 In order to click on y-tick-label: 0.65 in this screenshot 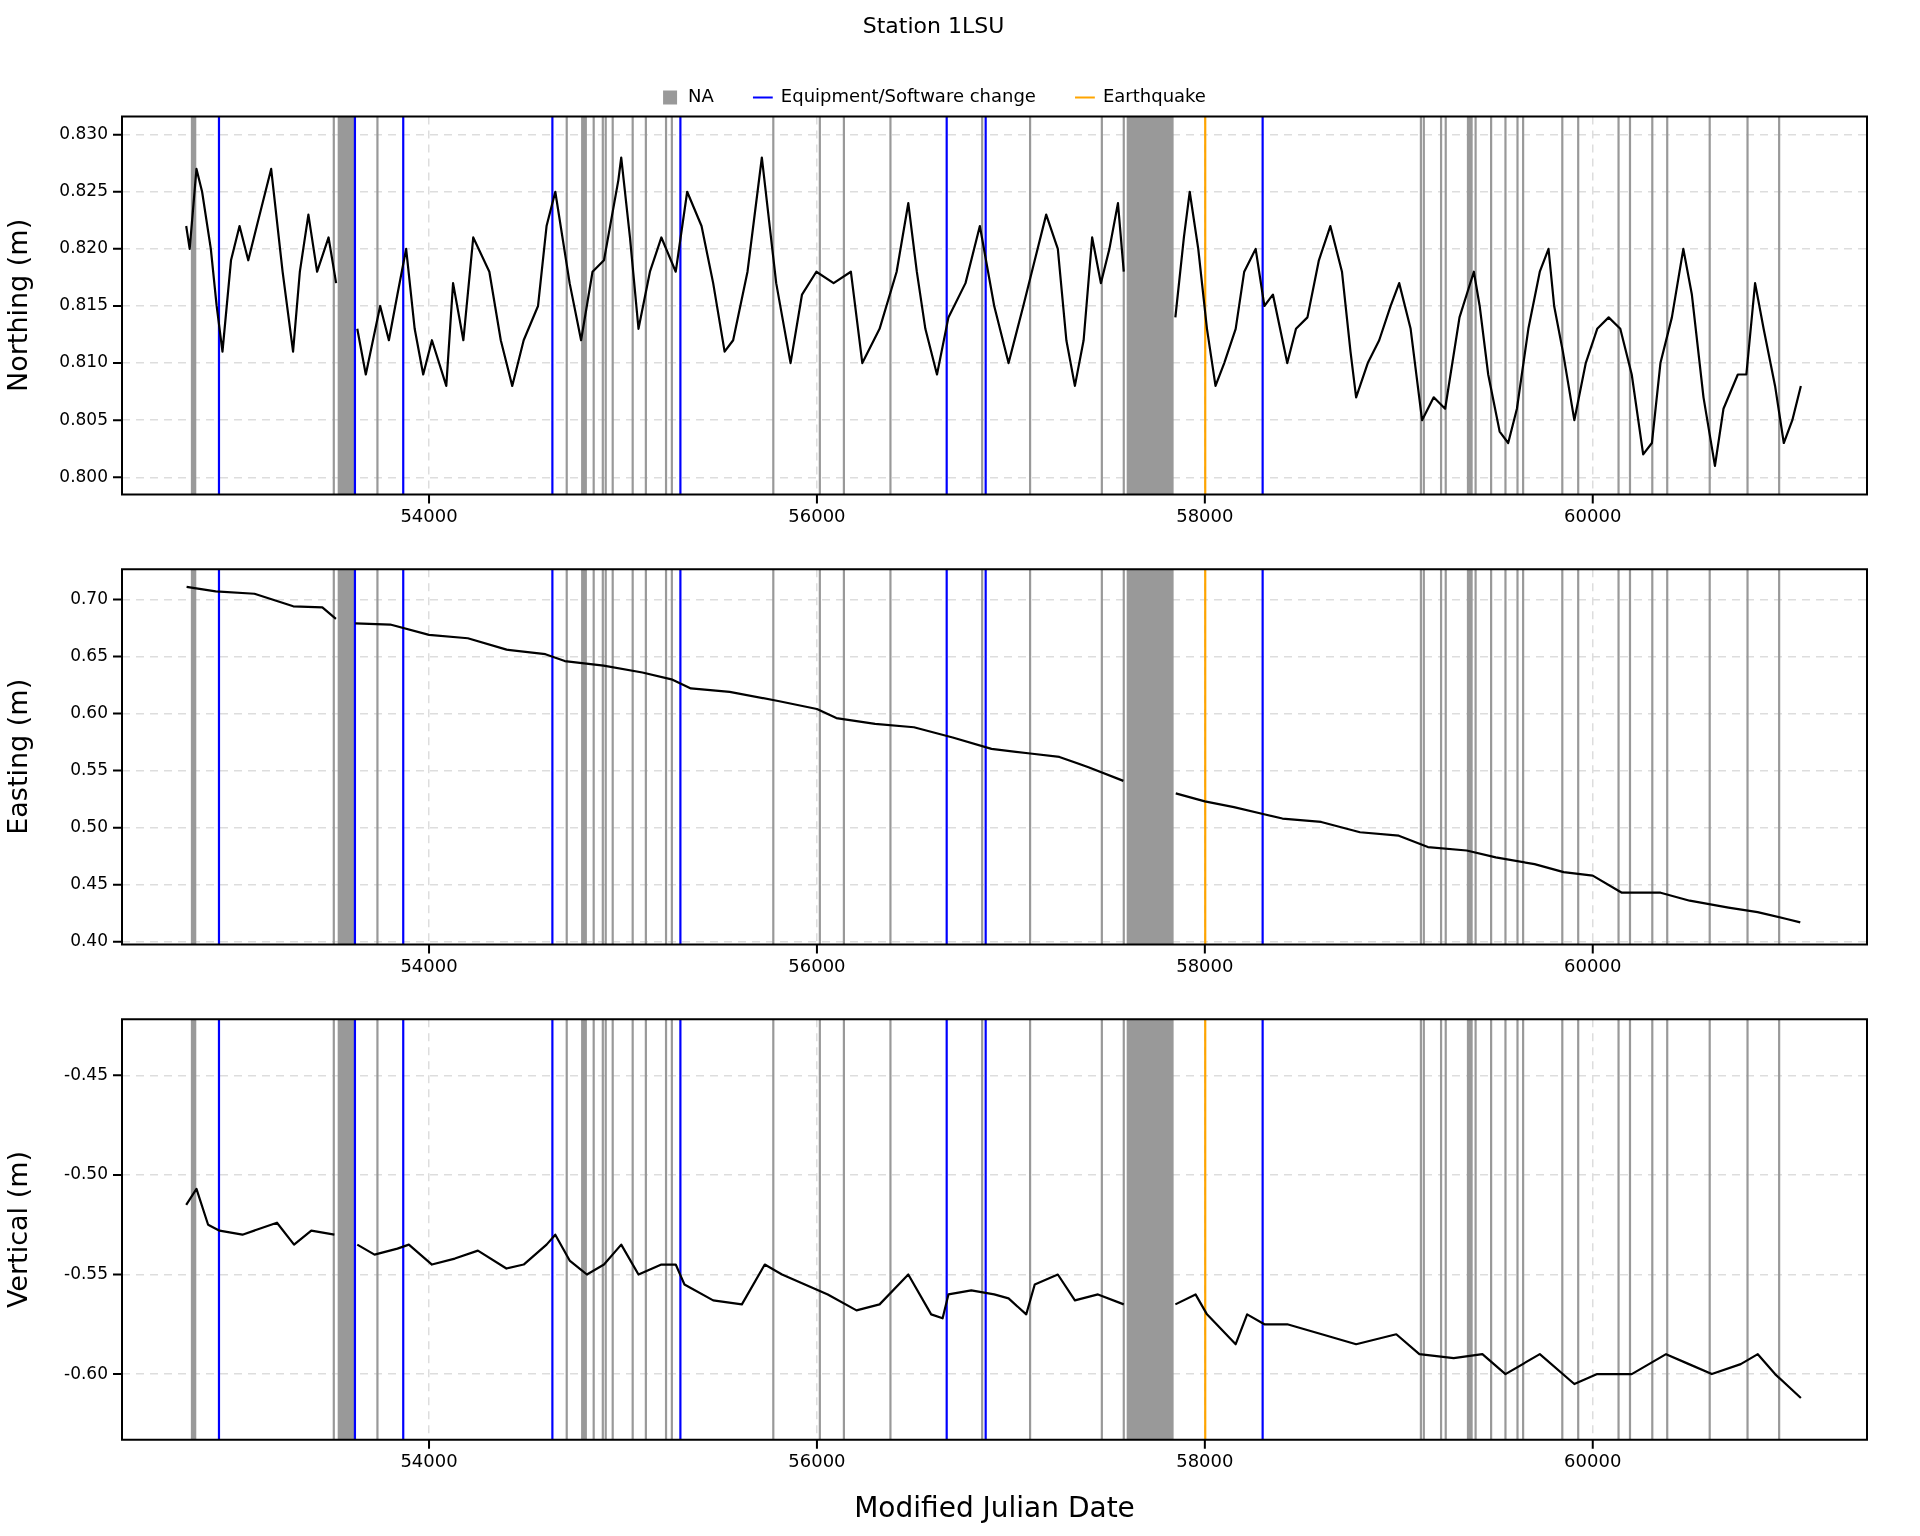, I will do `click(89, 654)`.